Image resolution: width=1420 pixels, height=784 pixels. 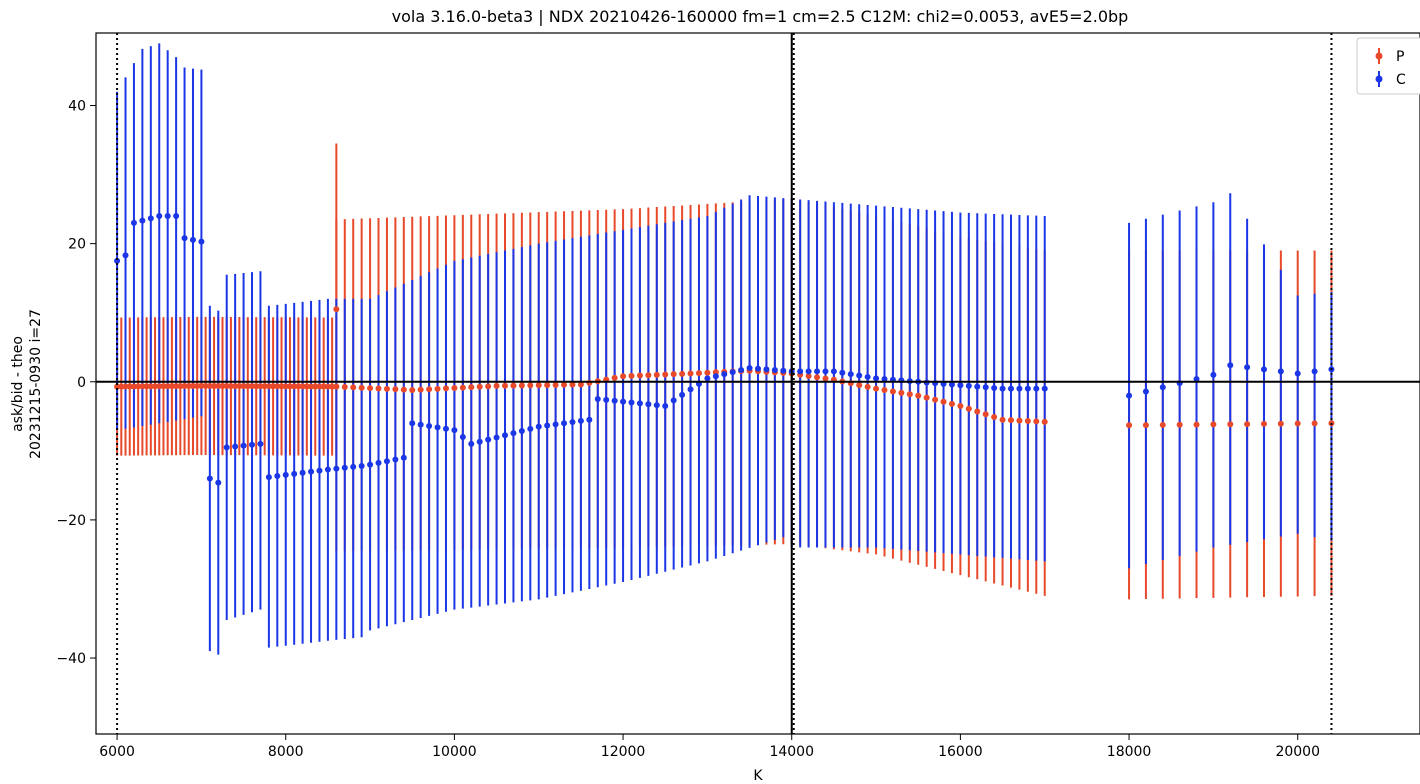 I want to click on legend-symbol-c, so click(x=1379, y=79).